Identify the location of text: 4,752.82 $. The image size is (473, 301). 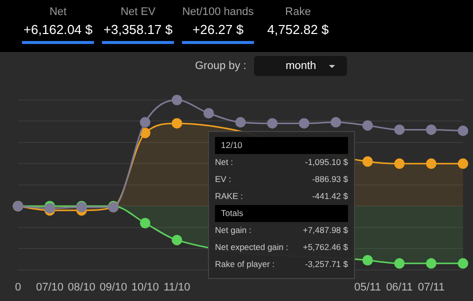
(298, 30).